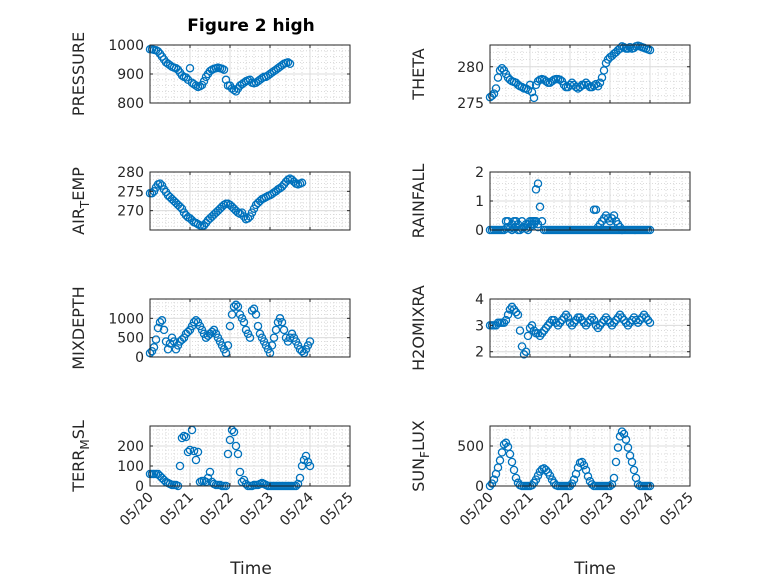 The height and width of the screenshot is (583, 778). I want to click on y-axis-label-theta: THETA, so click(418, 74).